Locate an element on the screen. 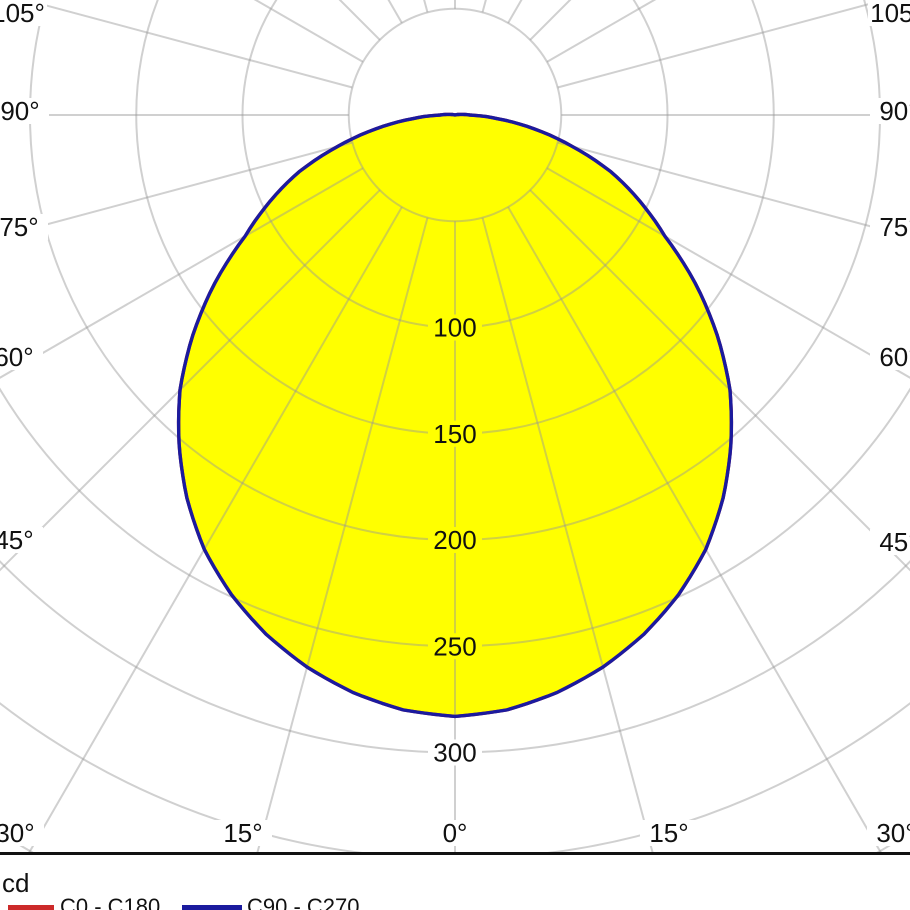  ring-label: 300 is located at coordinates (454, 753).